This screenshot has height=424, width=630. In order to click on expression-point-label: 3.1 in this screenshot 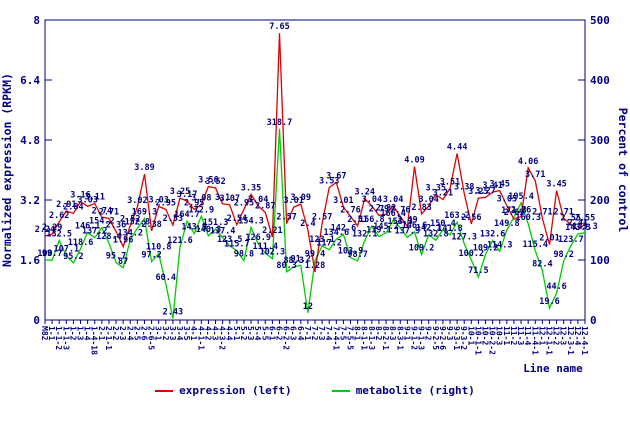, I will do `click(222, 198)`.